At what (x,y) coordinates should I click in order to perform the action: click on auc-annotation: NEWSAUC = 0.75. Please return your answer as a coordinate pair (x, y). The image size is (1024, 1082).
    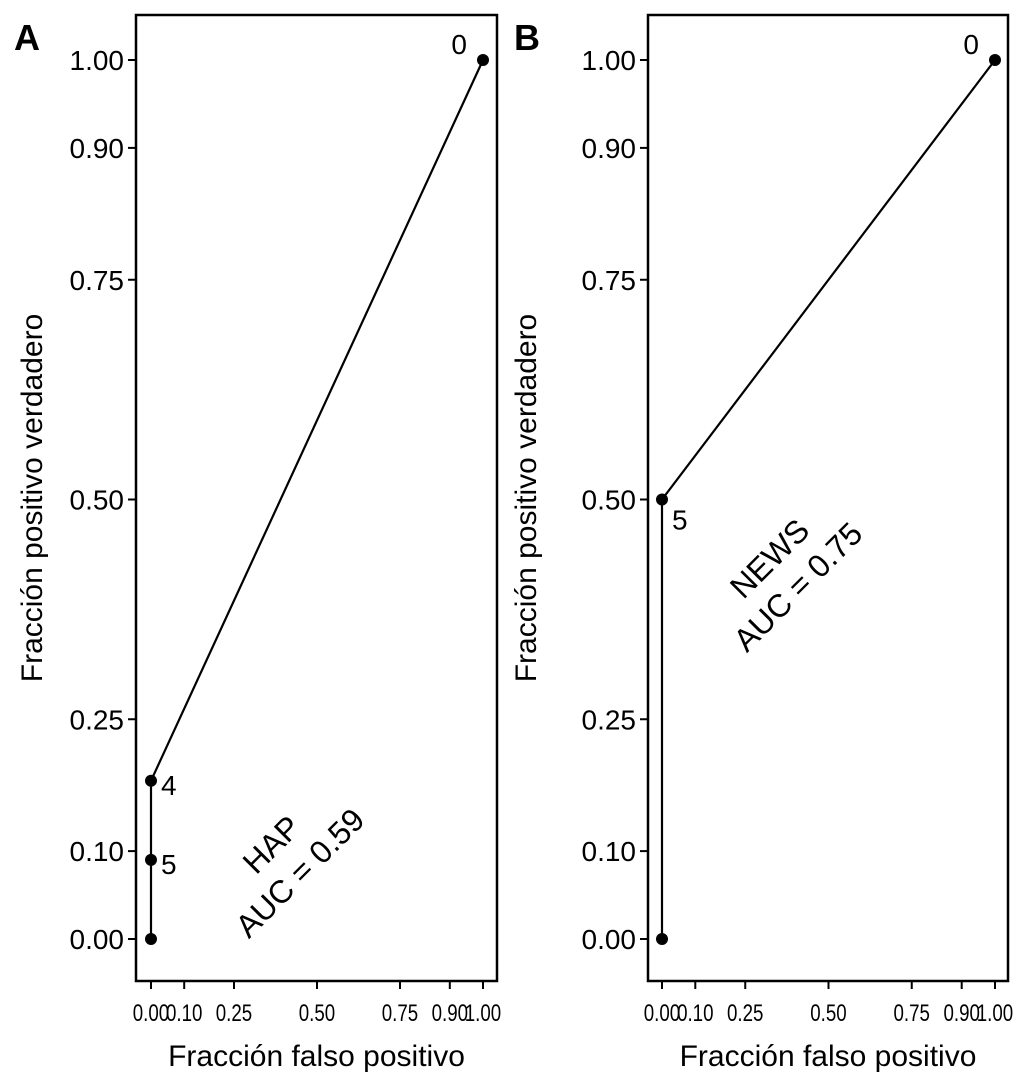
    Looking at the image, I should click on (783, 572).